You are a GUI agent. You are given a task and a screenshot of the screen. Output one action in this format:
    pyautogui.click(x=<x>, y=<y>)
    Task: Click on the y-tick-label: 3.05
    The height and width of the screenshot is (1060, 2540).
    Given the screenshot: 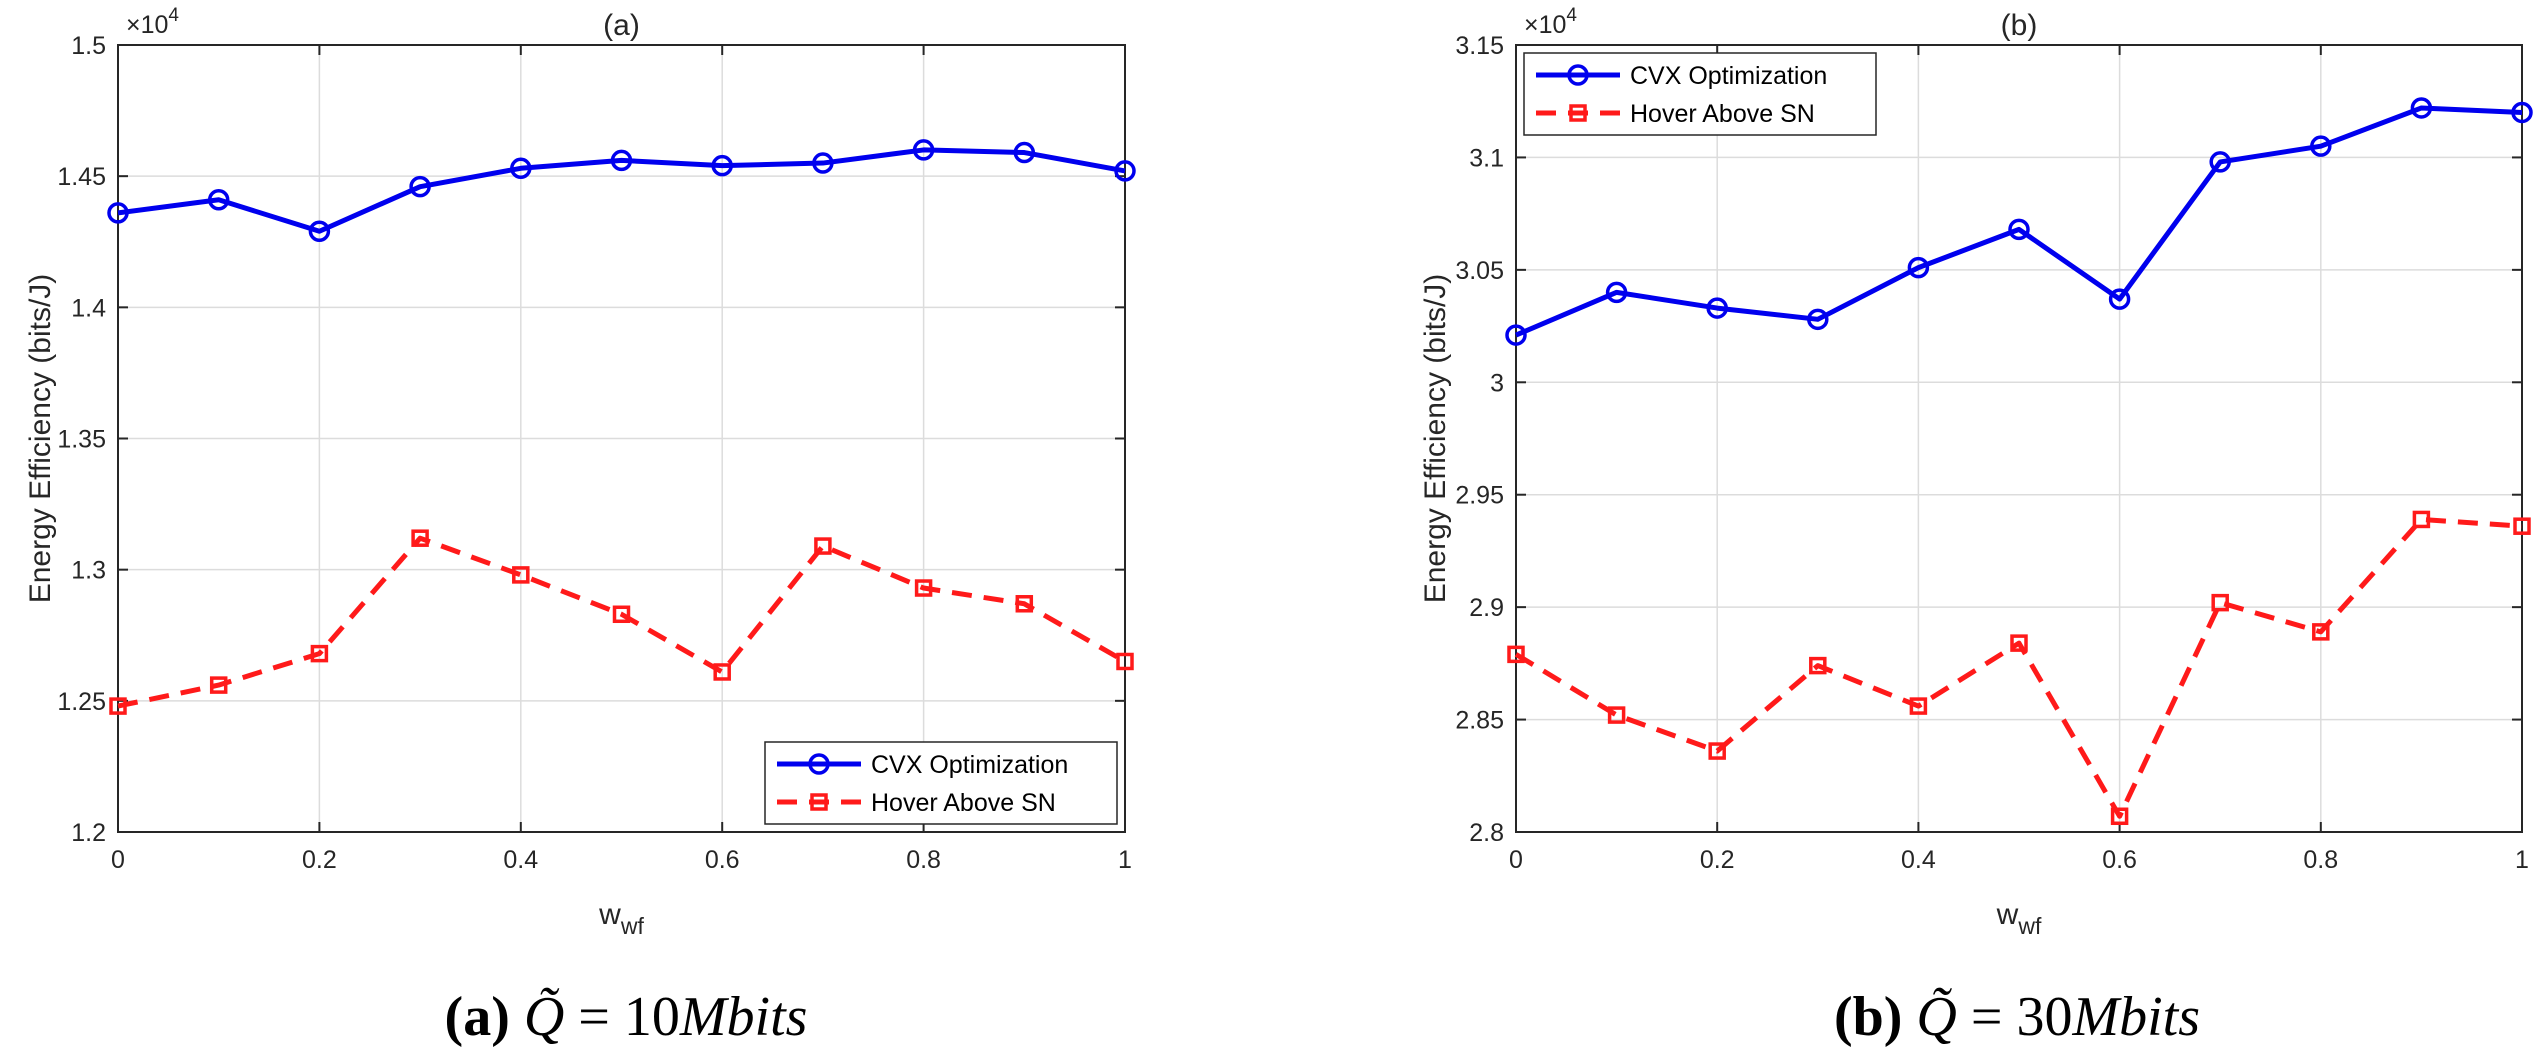 What is the action you would take?
    pyautogui.click(x=1479, y=271)
    